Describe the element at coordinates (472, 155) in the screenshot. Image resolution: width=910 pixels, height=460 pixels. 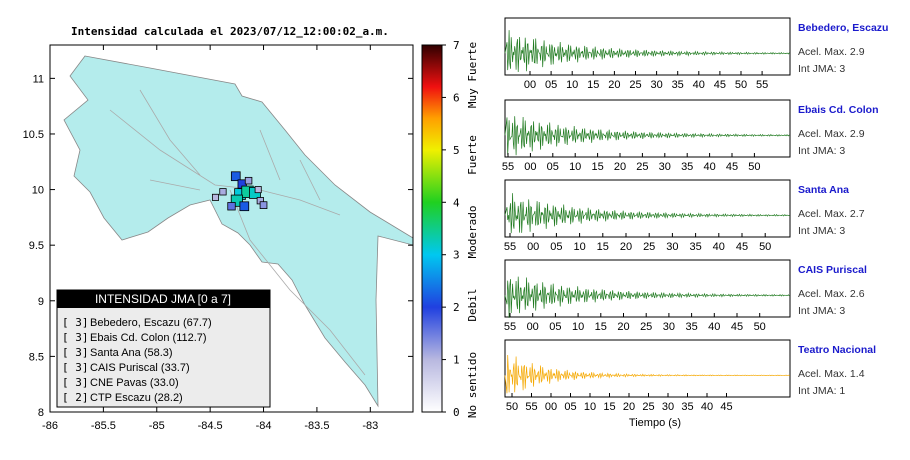
I see `colorbar-label: Fuerte` at that location.